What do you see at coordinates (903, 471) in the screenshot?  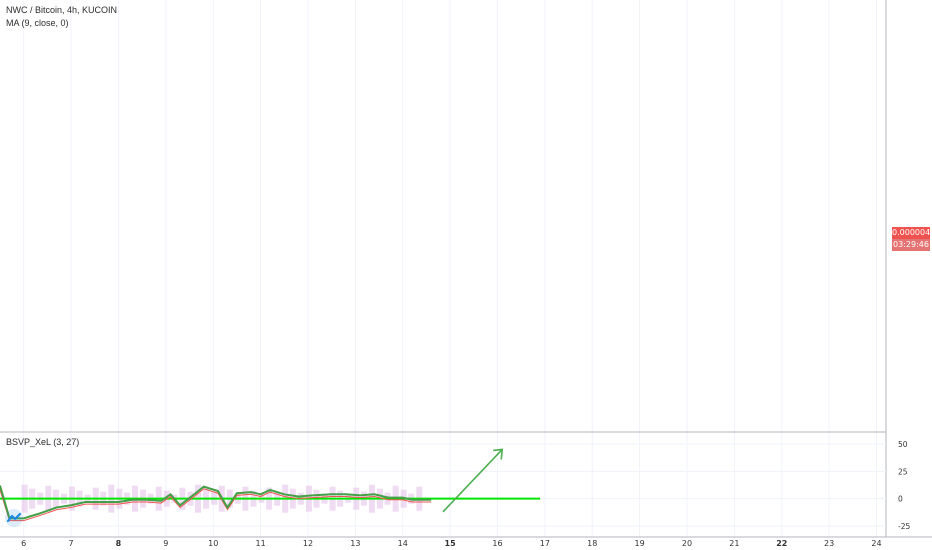 I see `ind-y-tick-label: 25` at bounding box center [903, 471].